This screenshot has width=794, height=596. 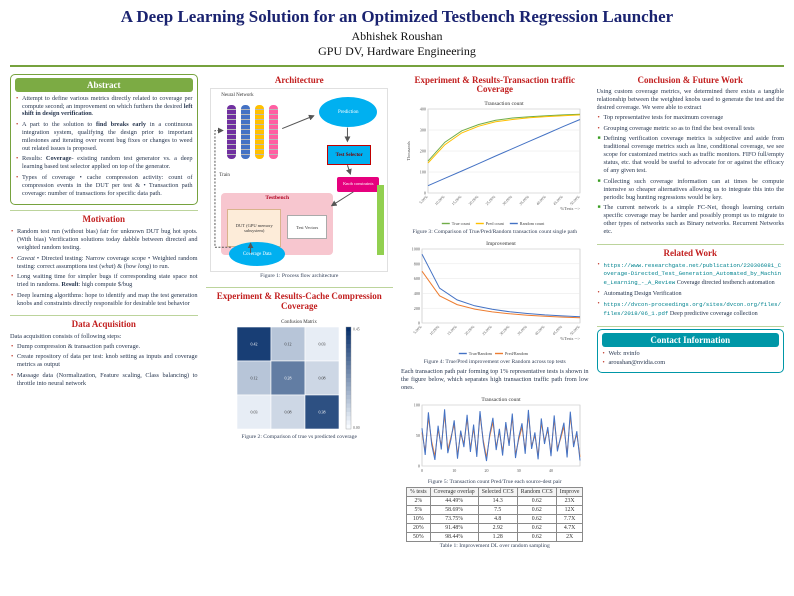 What do you see at coordinates (518, 470) in the screenshot?
I see `svg-text: 30` at bounding box center [518, 470].